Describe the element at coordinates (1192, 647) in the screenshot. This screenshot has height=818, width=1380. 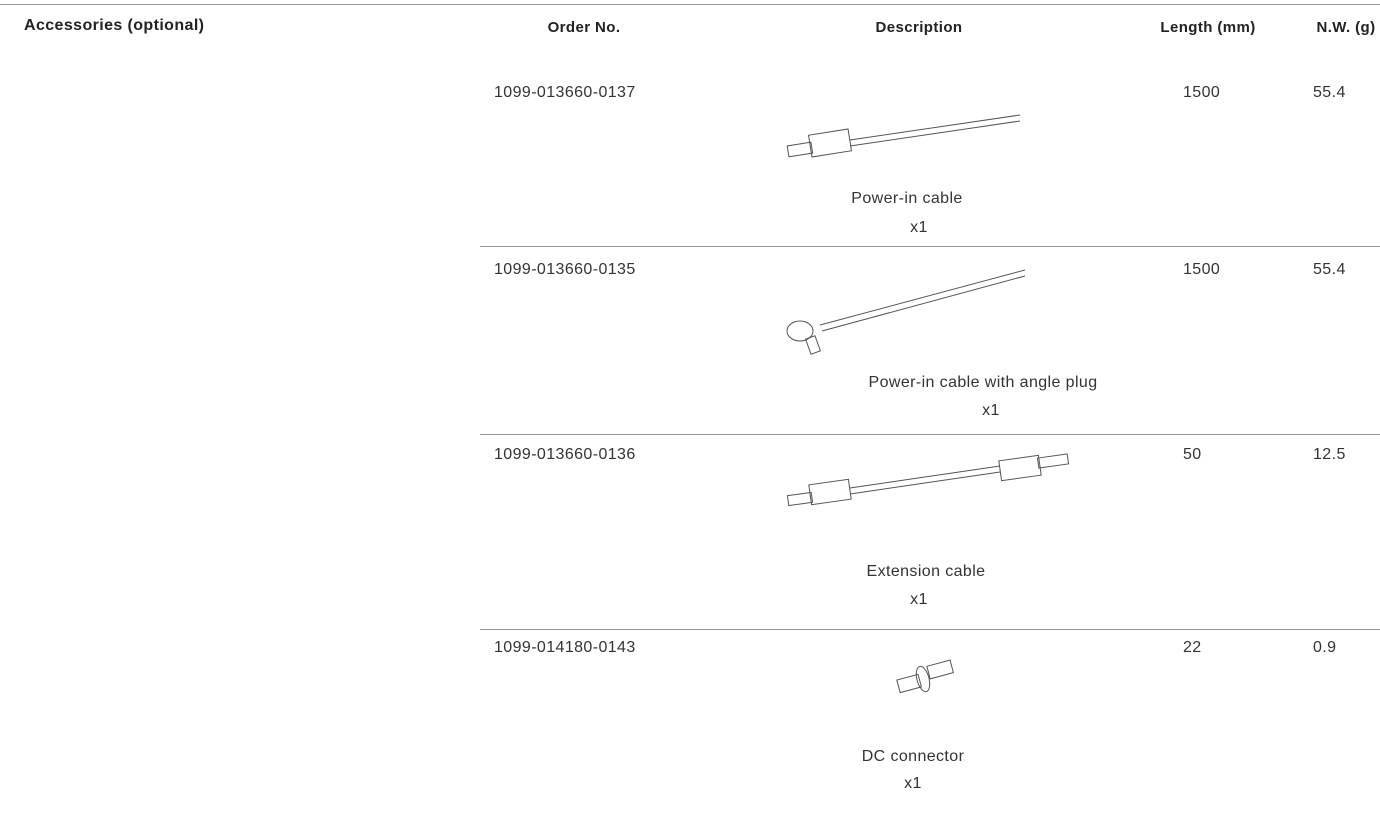
I see `length: 22` at that location.